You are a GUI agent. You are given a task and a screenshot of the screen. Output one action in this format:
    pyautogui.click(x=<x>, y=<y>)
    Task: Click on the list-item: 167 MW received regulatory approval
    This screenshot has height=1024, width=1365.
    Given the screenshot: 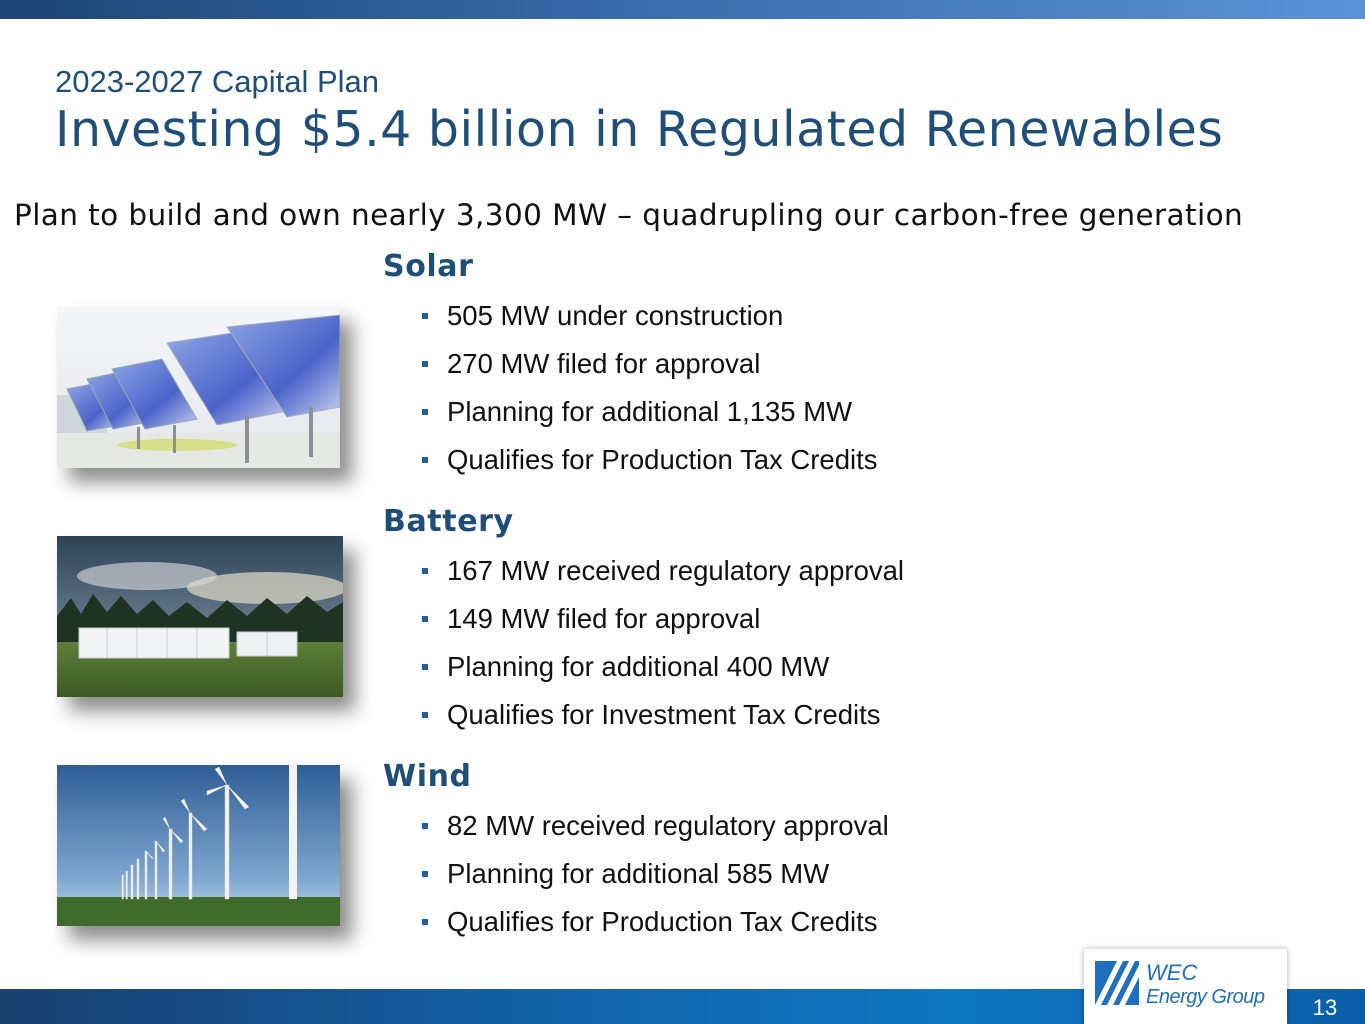 What is the action you would take?
    pyautogui.click(x=643, y=571)
    